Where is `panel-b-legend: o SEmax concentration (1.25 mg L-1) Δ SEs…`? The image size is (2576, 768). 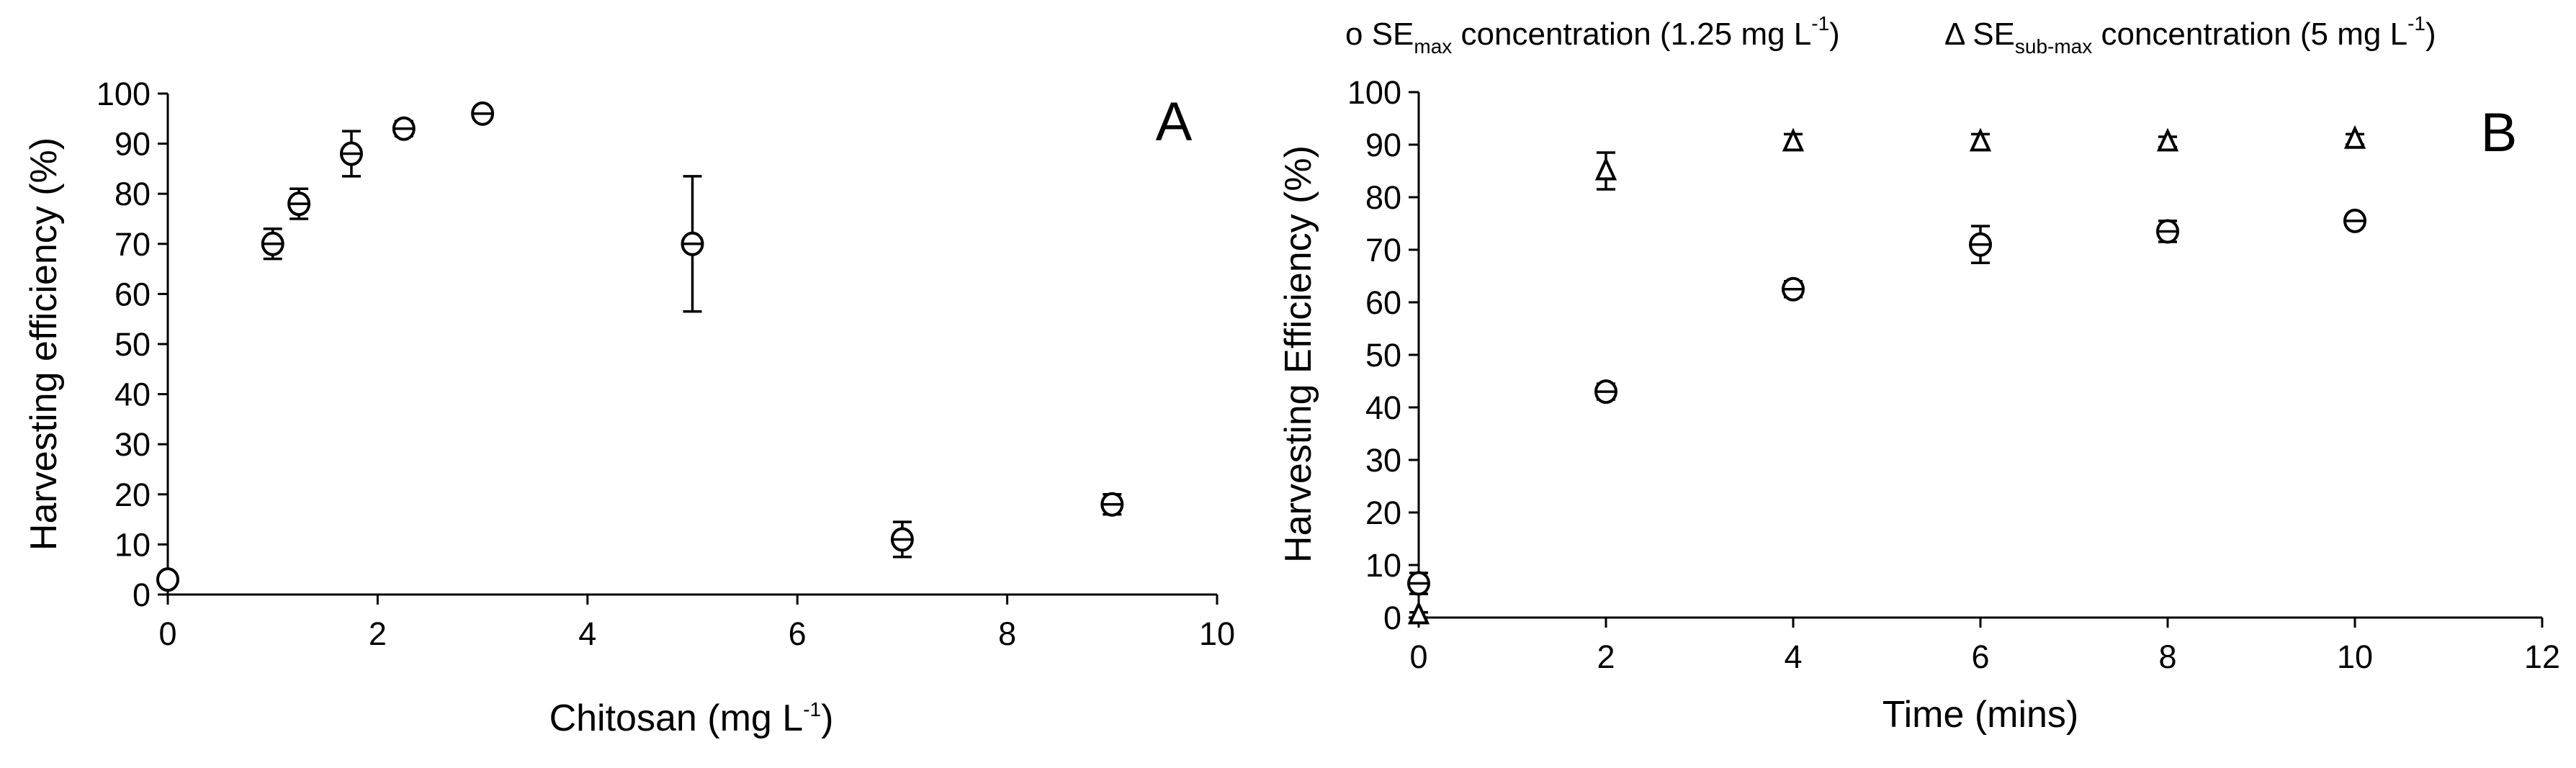
panel-b-legend: o SEmax concentration (1.25 mg L-1) Δ SEs… is located at coordinates (1890, 35).